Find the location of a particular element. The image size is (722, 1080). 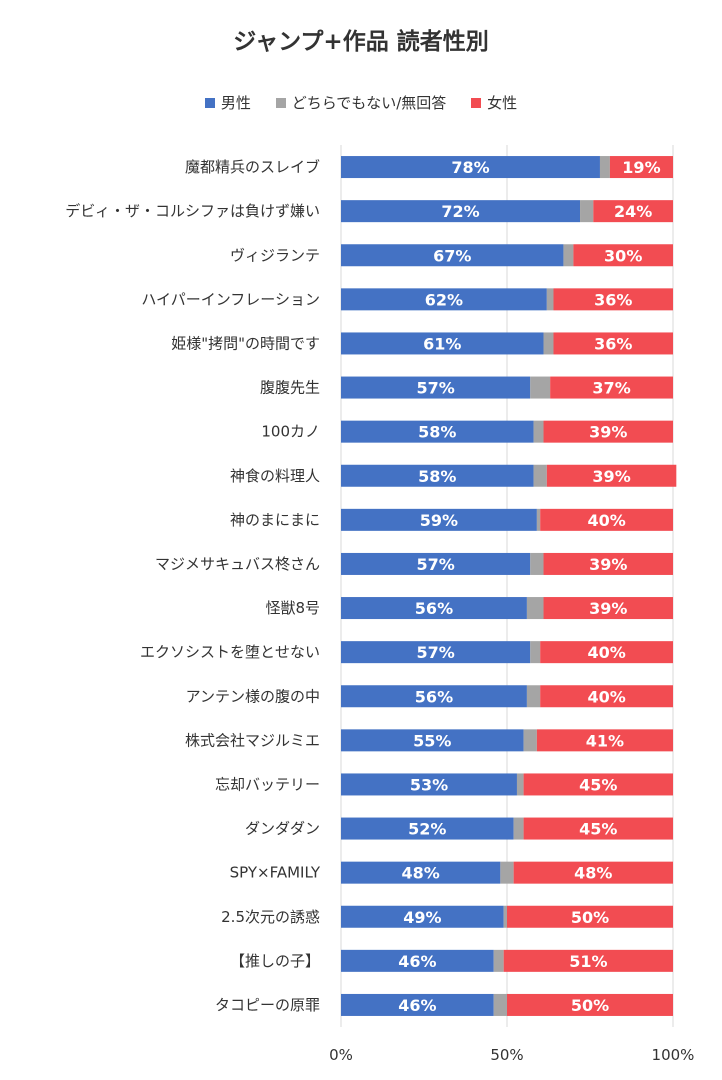

legend-item-neither: どちらでもない/無回答 is located at coordinates (361, 102).